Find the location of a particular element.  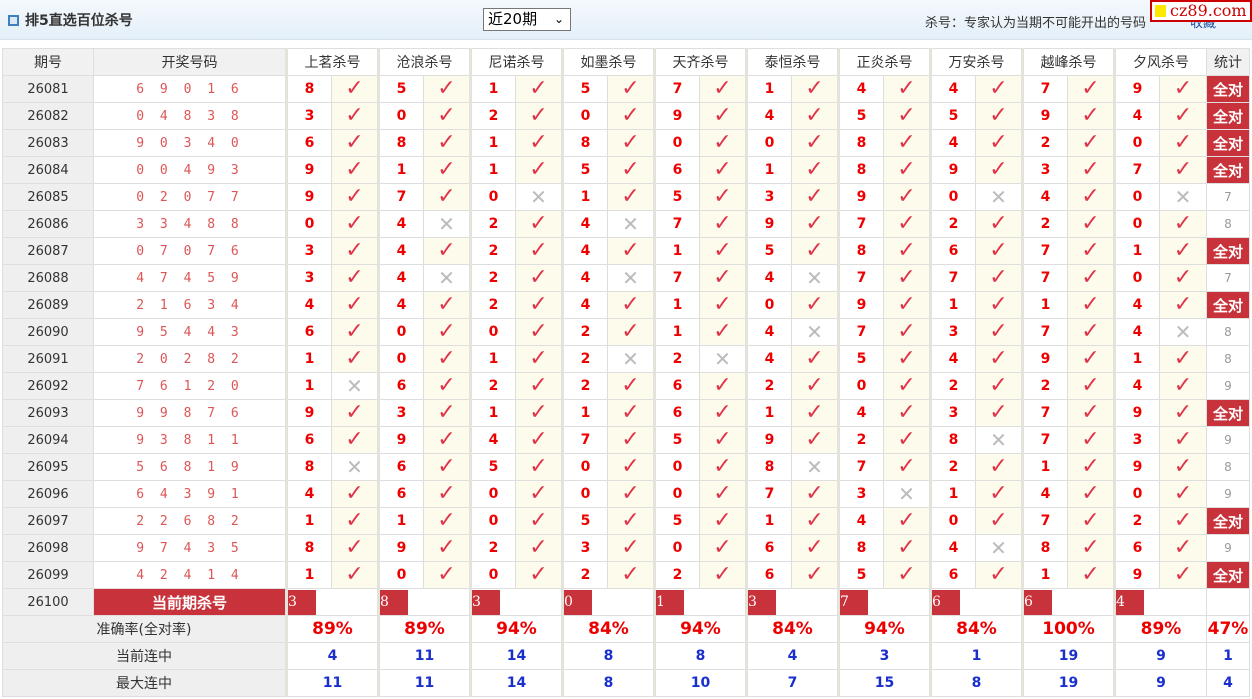

summary-value: 89% is located at coordinates (1160, 629).